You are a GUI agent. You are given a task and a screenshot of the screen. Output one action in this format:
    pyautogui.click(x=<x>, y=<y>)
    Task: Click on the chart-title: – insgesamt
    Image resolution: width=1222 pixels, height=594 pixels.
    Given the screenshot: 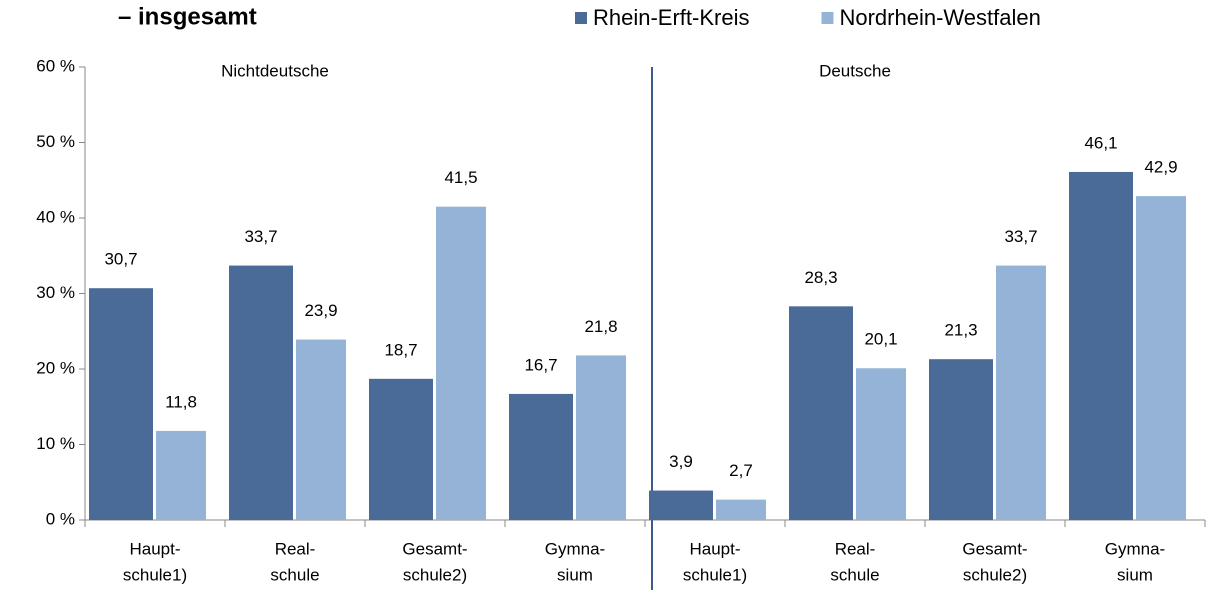 What is the action you would take?
    pyautogui.click(x=187, y=16)
    